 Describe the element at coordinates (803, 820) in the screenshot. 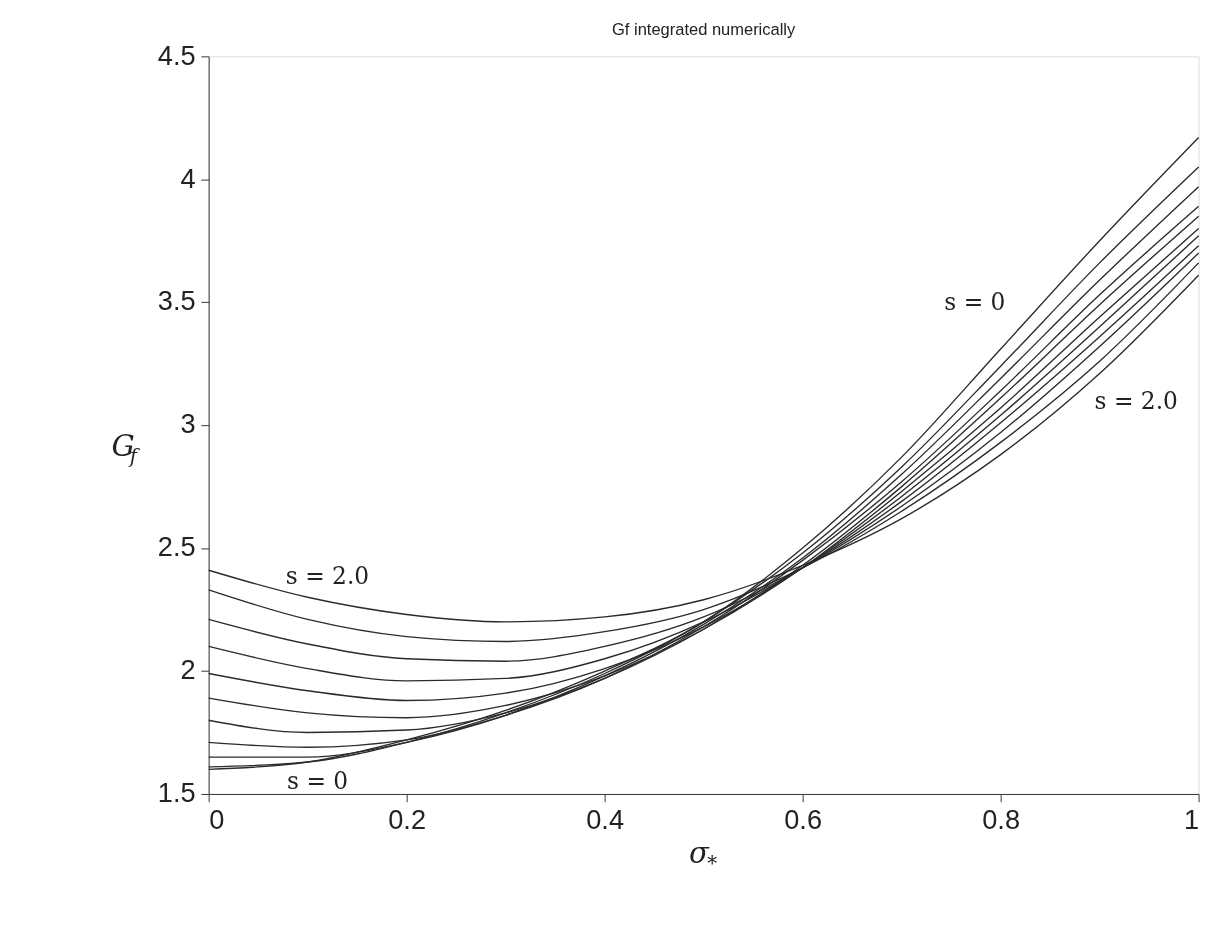

I see `x-tick-label: 0.6` at that location.